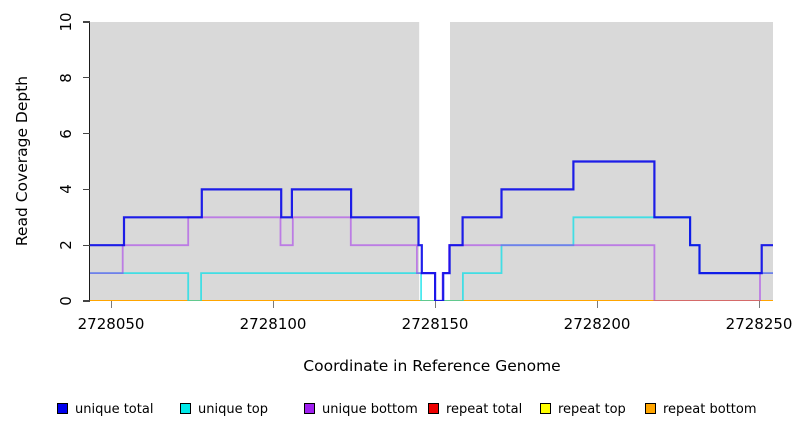 Image resolution: width=792 pixels, height=432 pixels. What do you see at coordinates (66, 245) in the screenshot?
I see `y-tick-label: 2` at bounding box center [66, 245].